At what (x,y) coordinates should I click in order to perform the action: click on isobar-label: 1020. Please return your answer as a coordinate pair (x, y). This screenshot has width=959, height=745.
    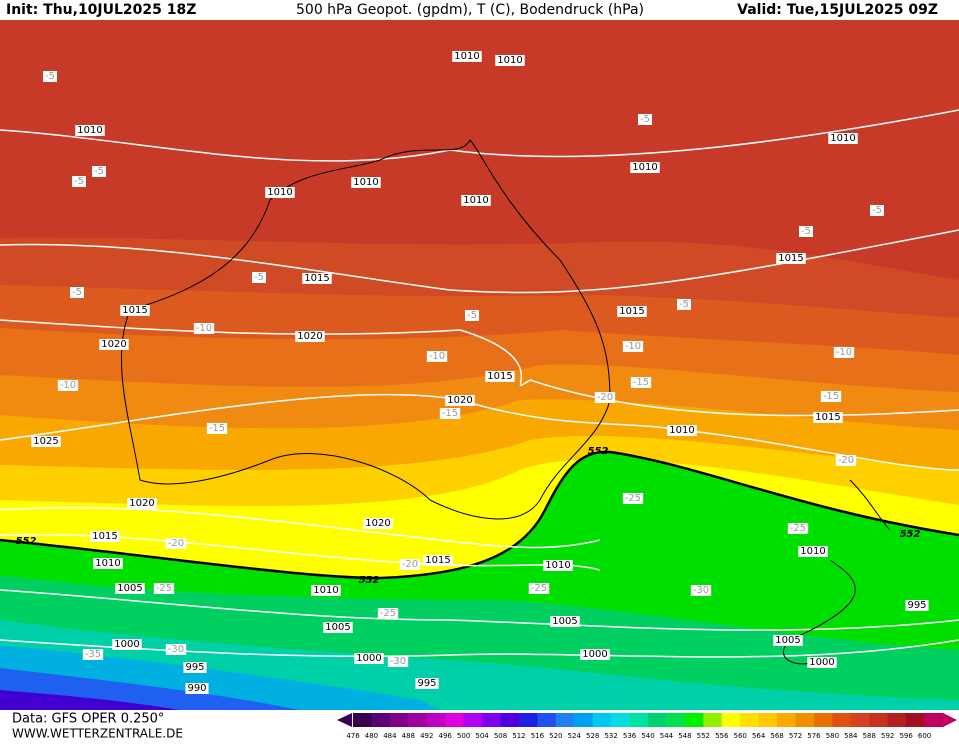
    Looking at the image, I should click on (378, 523).